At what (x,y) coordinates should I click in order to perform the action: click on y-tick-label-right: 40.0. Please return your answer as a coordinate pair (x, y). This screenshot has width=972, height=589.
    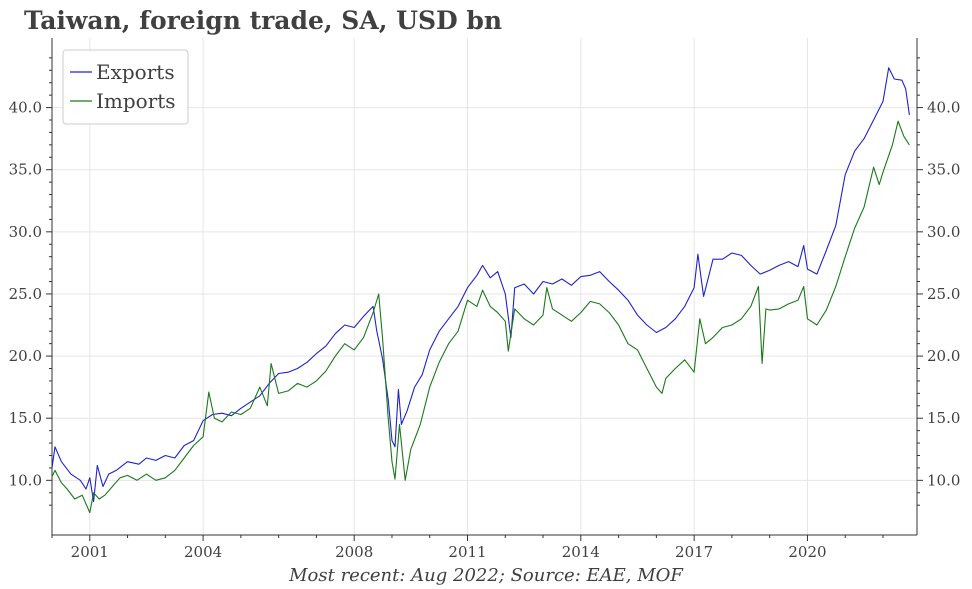
    Looking at the image, I should click on (943, 108).